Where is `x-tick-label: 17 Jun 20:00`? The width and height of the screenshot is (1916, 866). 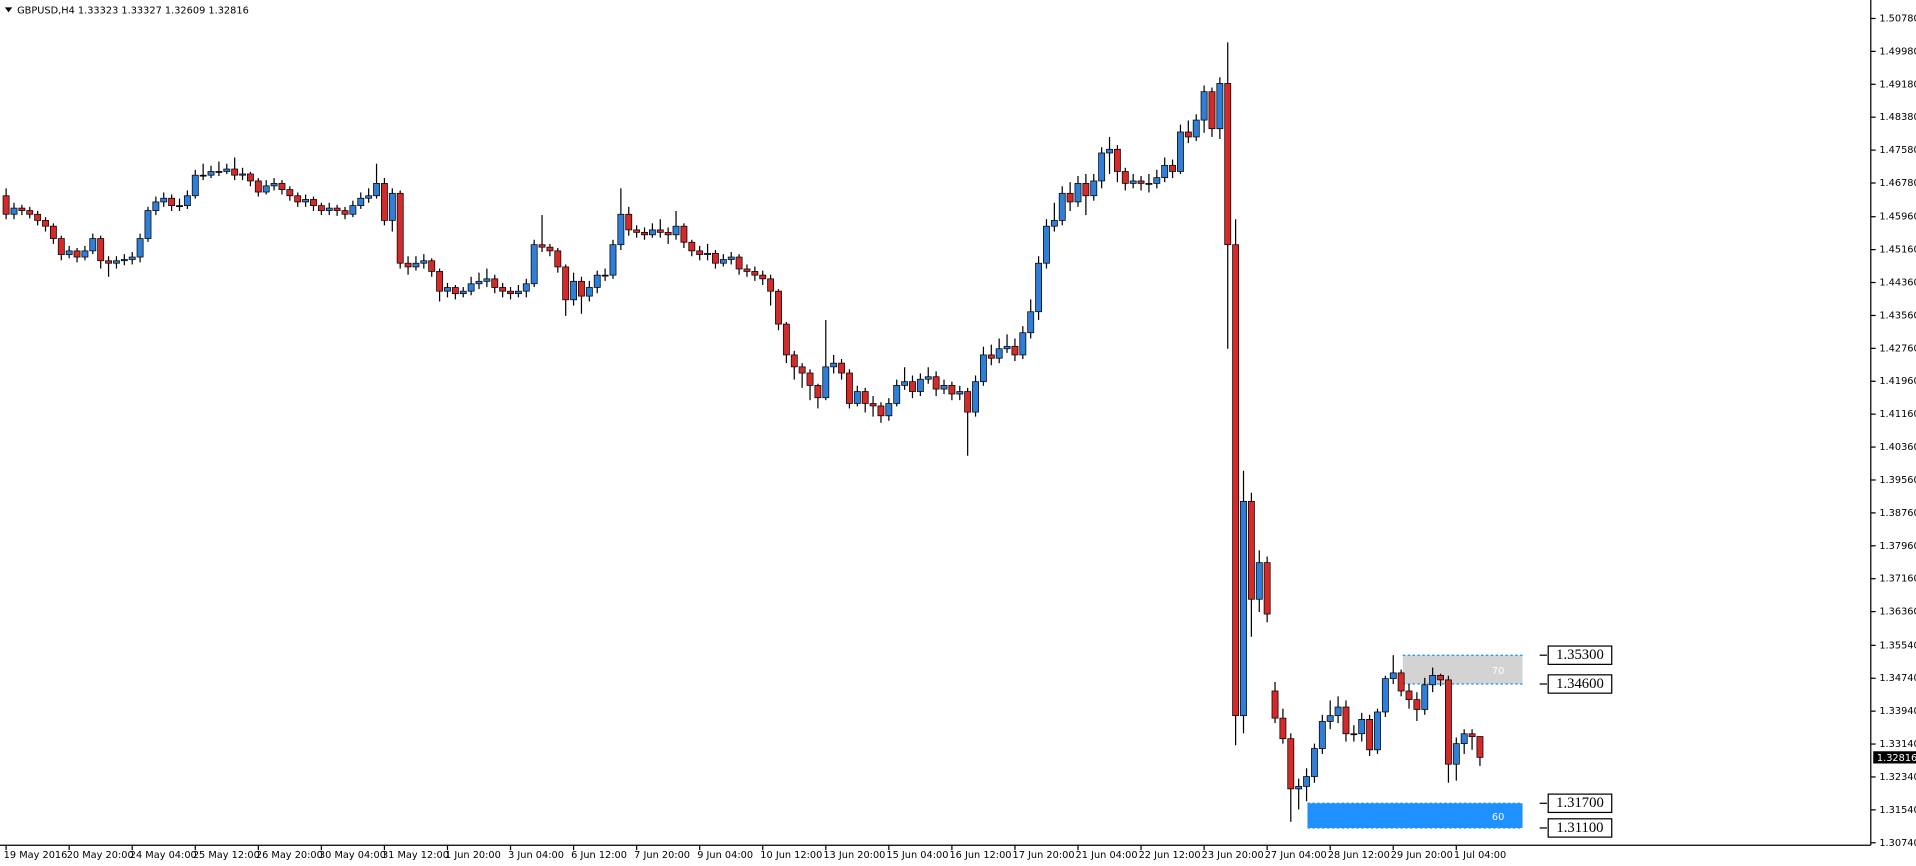
x-tick-label: 17 Jun 20:00 is located at coordinates (1043, 855).